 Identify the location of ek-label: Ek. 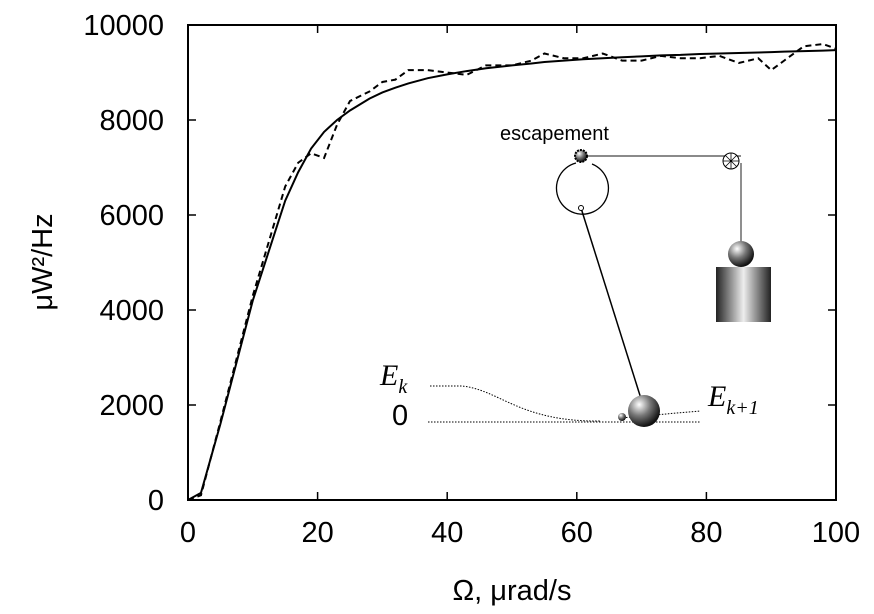
(393, 378).